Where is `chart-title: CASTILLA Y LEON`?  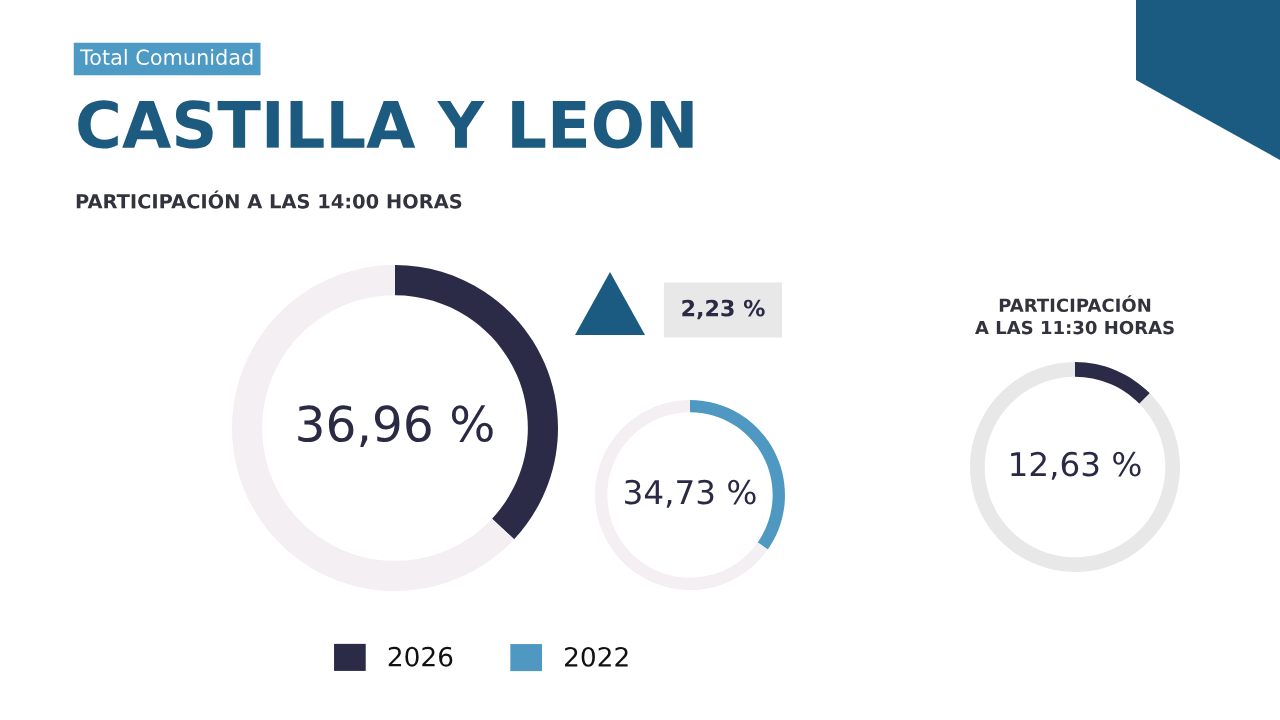
chart-title: CASTILLA Y LEON is located at coordinates (385, 124).